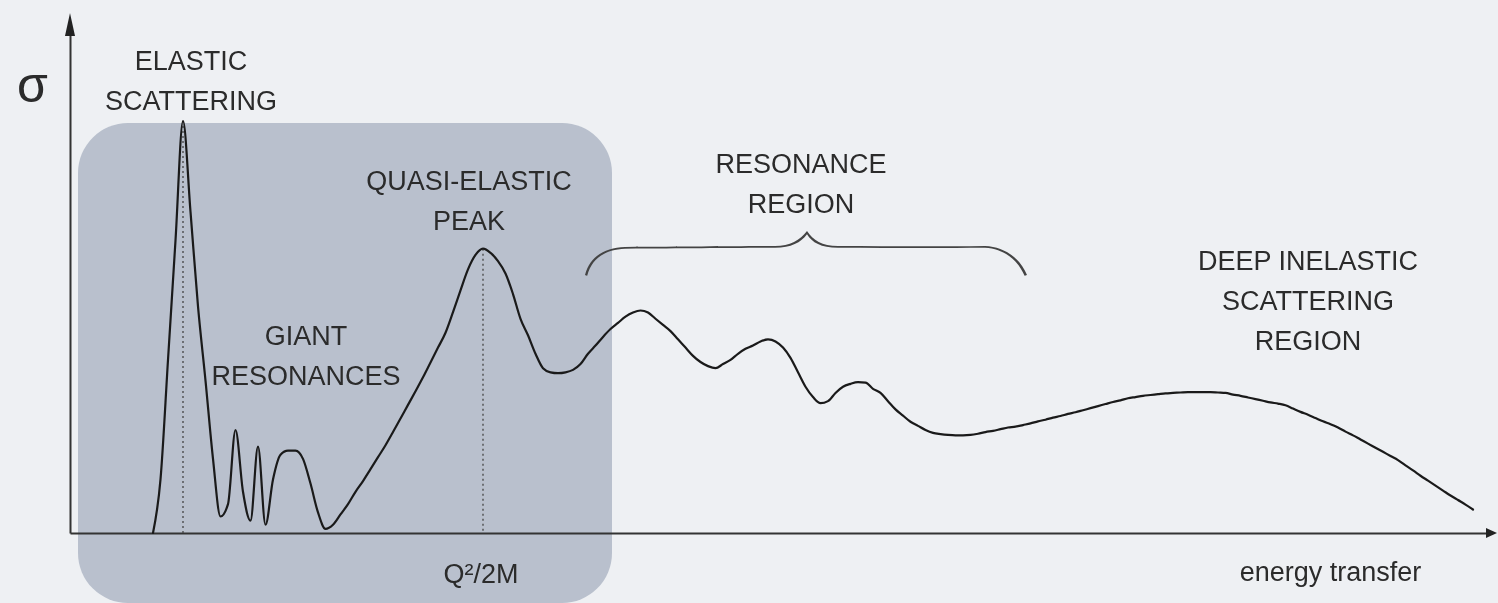 This screenshot has width=1498, height=603. Describe the element at coordinates (1308, 301) in the screenshot. I see `annotation: DEEP INELASTIC SCATTERING REGION` at that location.